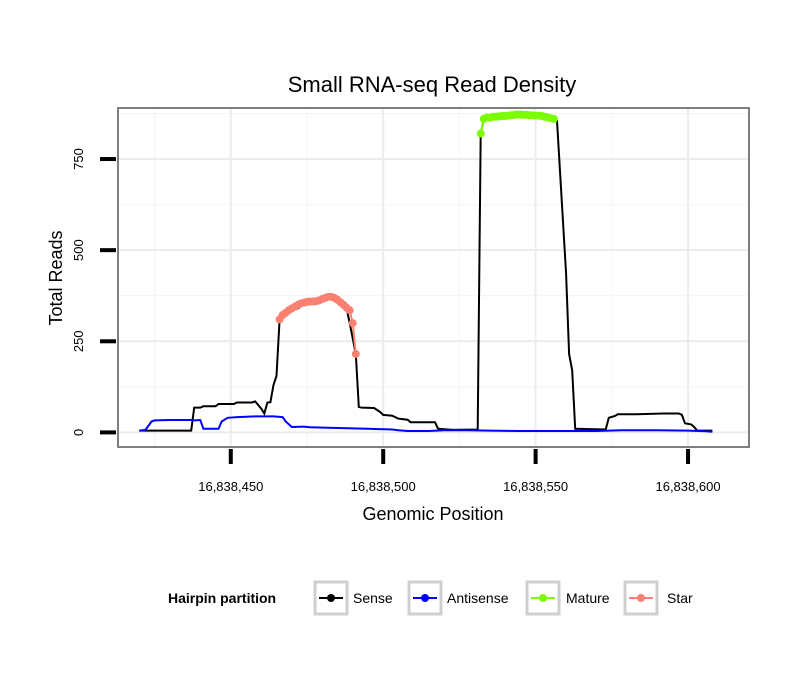 This screenshot has width=810, height=690. What do you see at coordinates (459, 471) in the screenshot?
I see `x-axis: 16,838,450 16,838,500 16,838,550 16,838,600` at bounding box center [459, 471].